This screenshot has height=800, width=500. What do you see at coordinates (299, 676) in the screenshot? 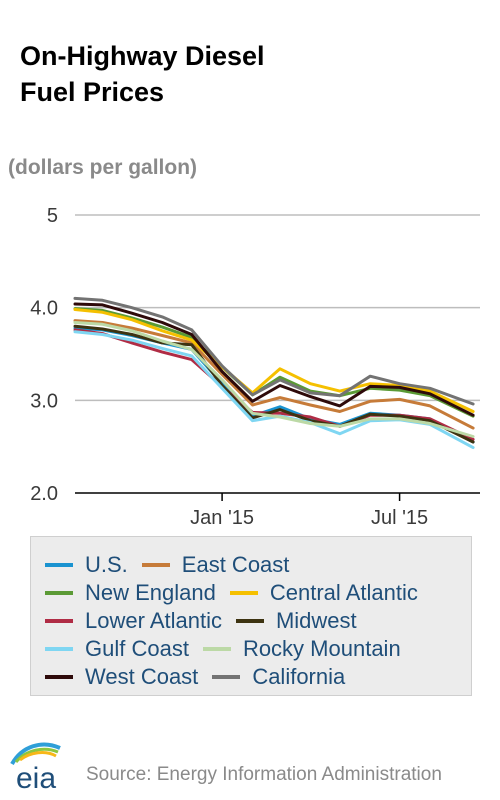
I see `legend-label: California` at bounding box center [299, 676].